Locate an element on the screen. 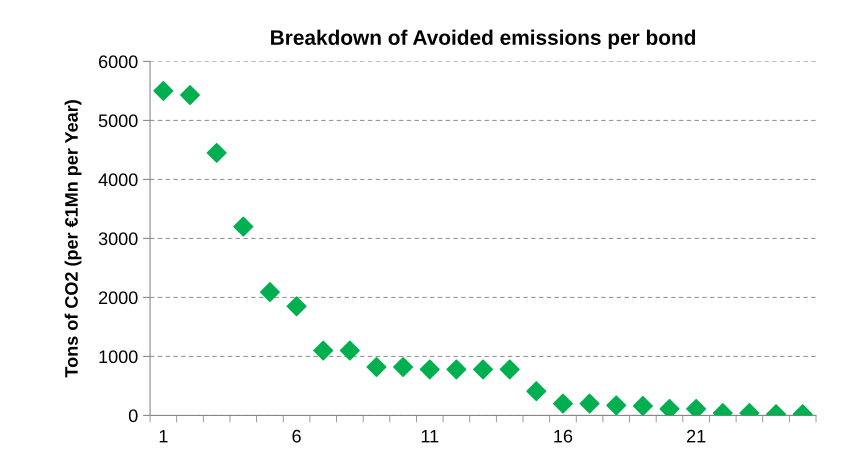 The width and height of the screenshot is (843, 455). y-tick-label: 4000 is located at coordinates (118, 179).